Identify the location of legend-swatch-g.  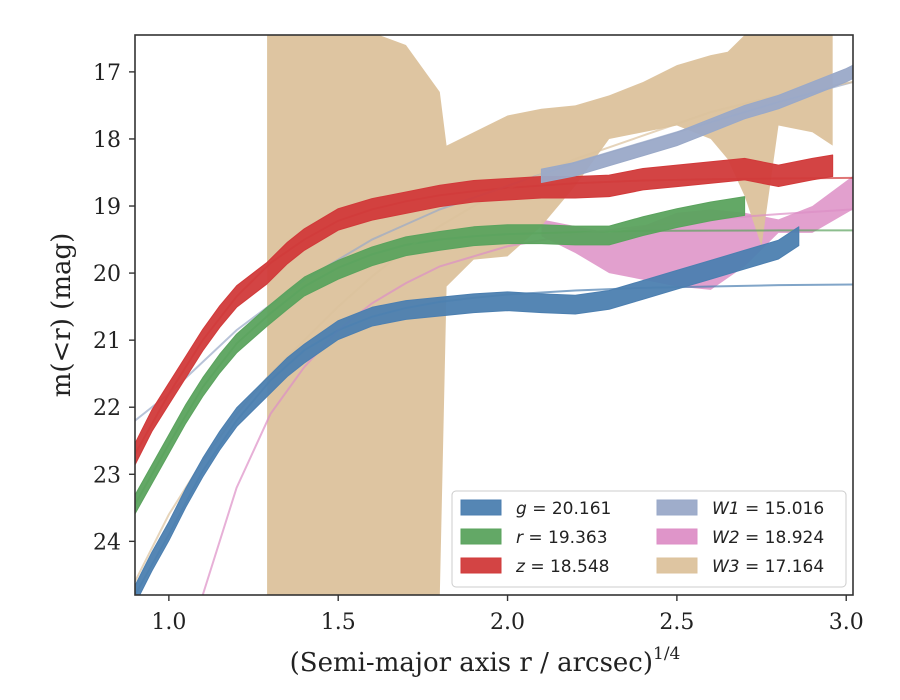
(481, 507).